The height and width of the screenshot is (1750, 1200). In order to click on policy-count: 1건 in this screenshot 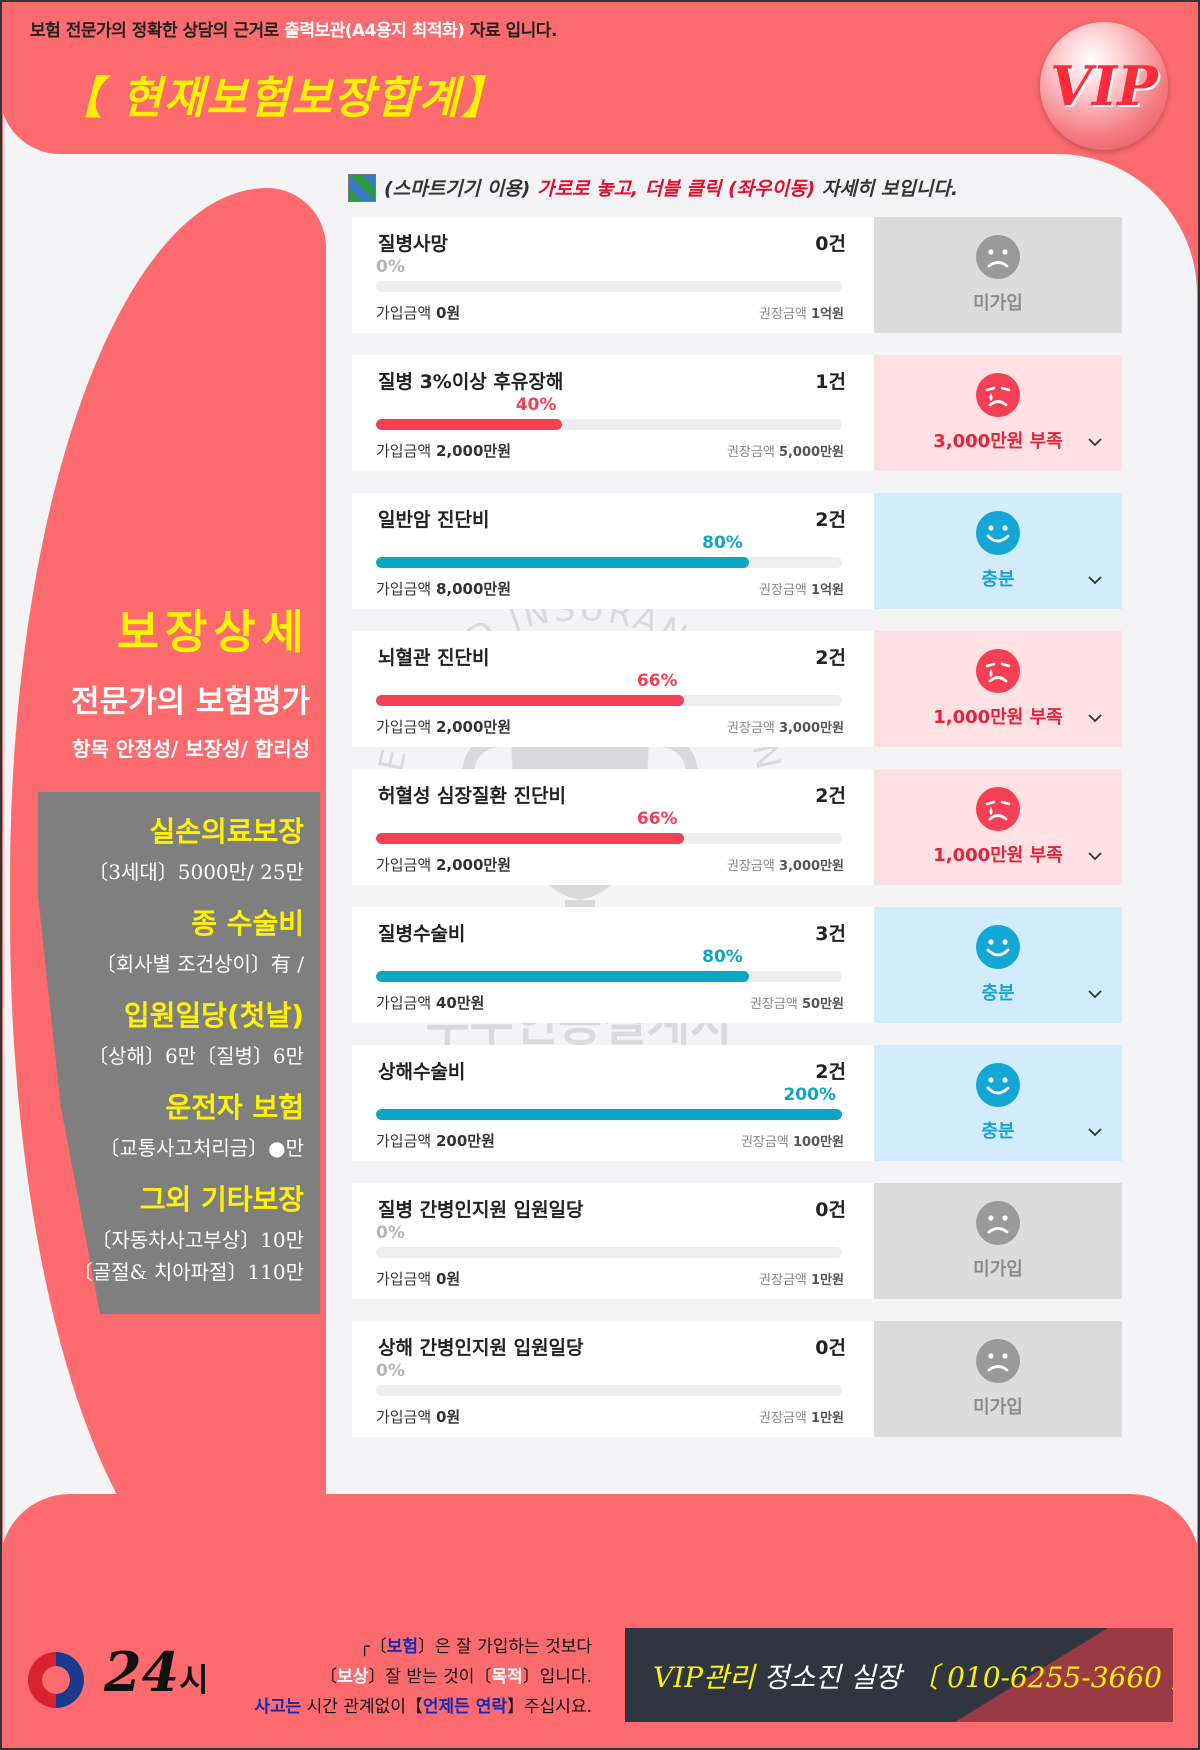, I will do `click(830, 382)`.